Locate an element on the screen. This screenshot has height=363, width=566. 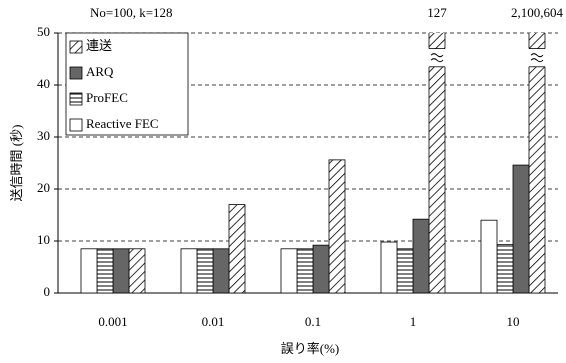
legend-label: ProFEC is located at coordinates (107, 97).